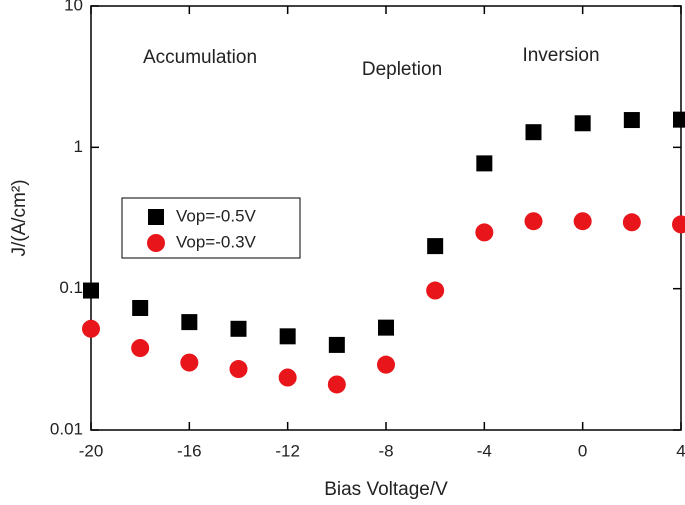  What do you see at coordinates (66, 428) in the screenshot?
I see `y-tick-label: 0.01` at bounding box center [66, 428].